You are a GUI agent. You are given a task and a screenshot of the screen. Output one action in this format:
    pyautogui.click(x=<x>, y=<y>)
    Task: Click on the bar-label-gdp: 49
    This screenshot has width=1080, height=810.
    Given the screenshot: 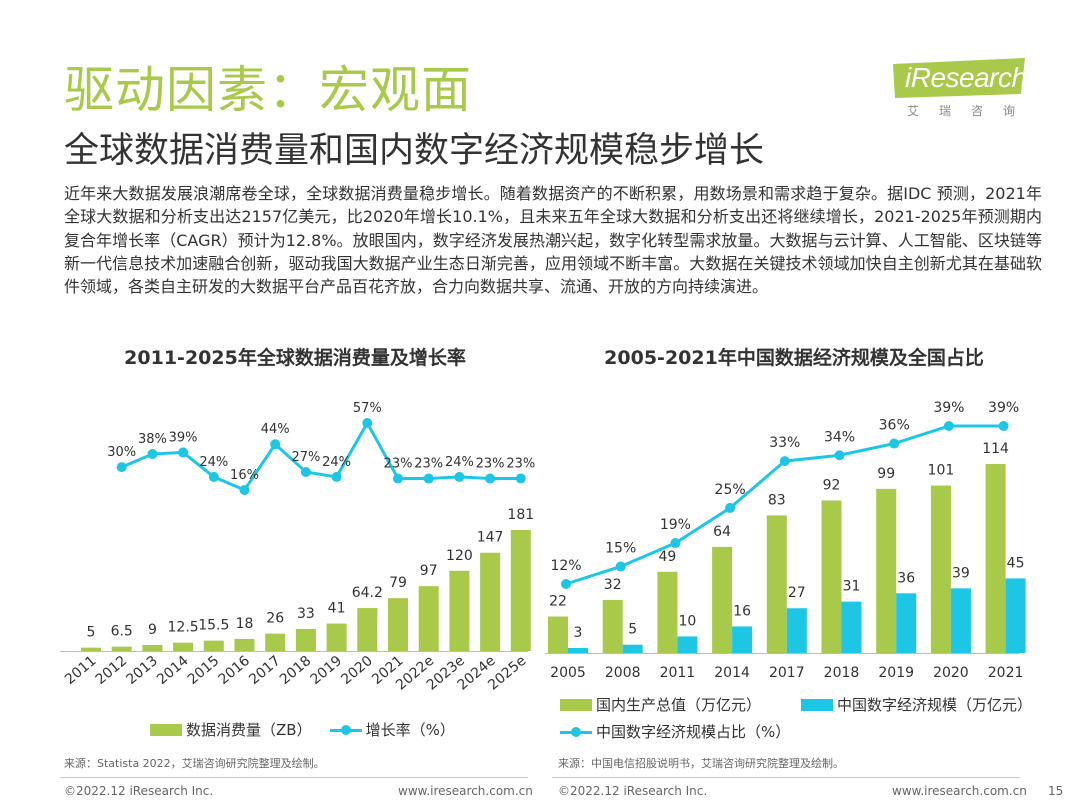 What is the action you would take?
    pyautogui.click(x=667, y=557)
    